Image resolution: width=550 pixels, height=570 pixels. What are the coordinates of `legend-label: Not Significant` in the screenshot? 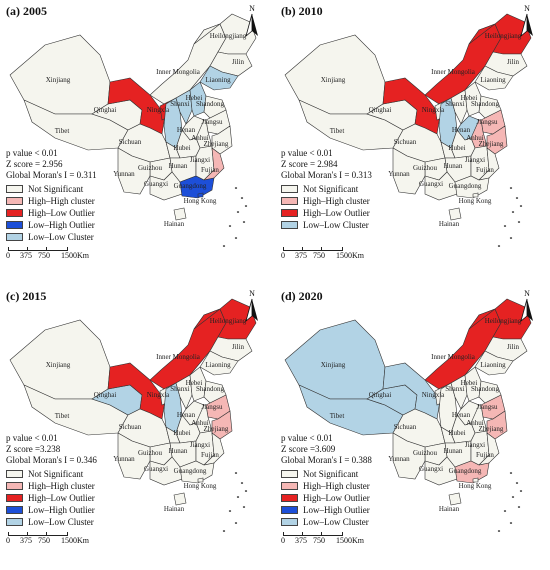 It's located at (331, 189).